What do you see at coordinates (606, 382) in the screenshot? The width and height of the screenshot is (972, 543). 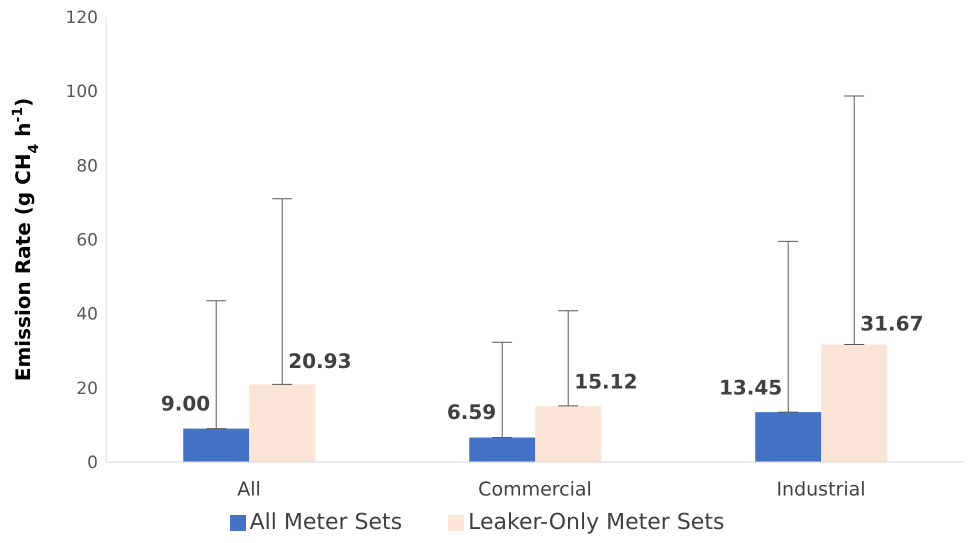 I see `data-label: 15.12` at bounding box center [606, 382].